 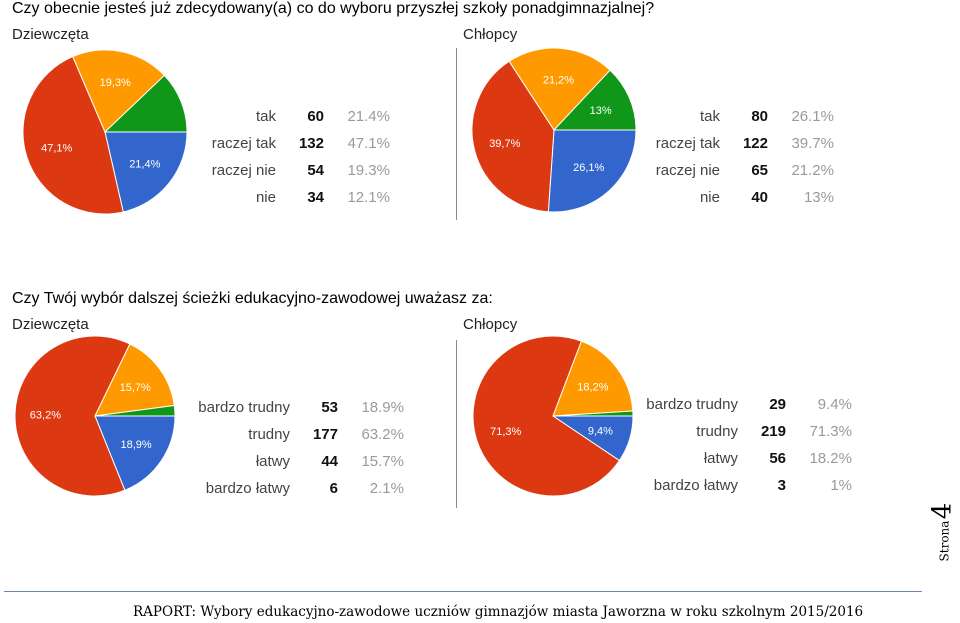 What do you see at coordinates (741, 170) in the screenshot?
I see `table-row: raczej nie 65 21.2%` at bounding box center [741, 170].